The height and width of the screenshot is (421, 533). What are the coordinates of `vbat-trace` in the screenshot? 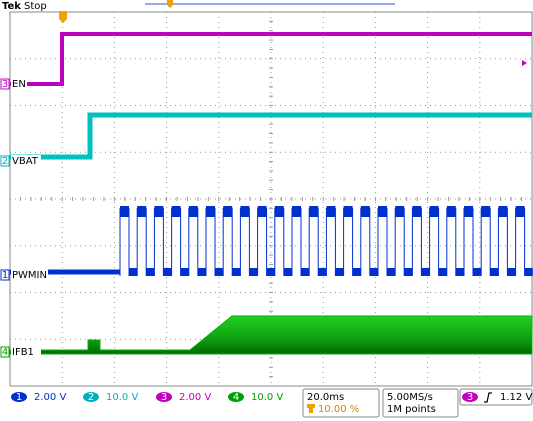 It's located at (271, 136).